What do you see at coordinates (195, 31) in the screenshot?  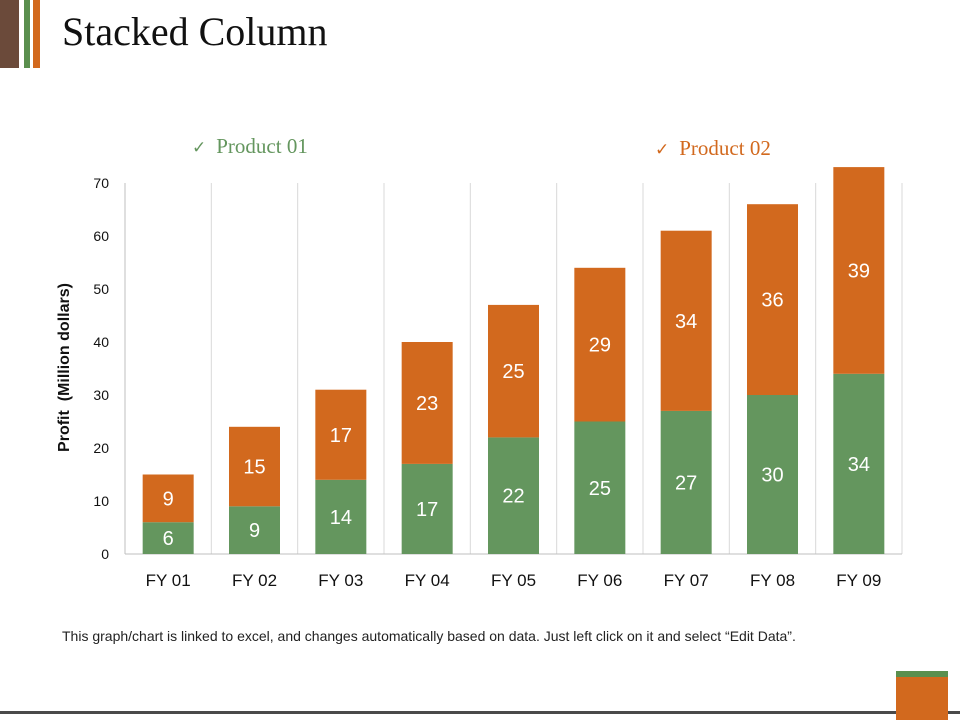 I see `slide-title: Stacked Column` at bounding box center [195, 31].